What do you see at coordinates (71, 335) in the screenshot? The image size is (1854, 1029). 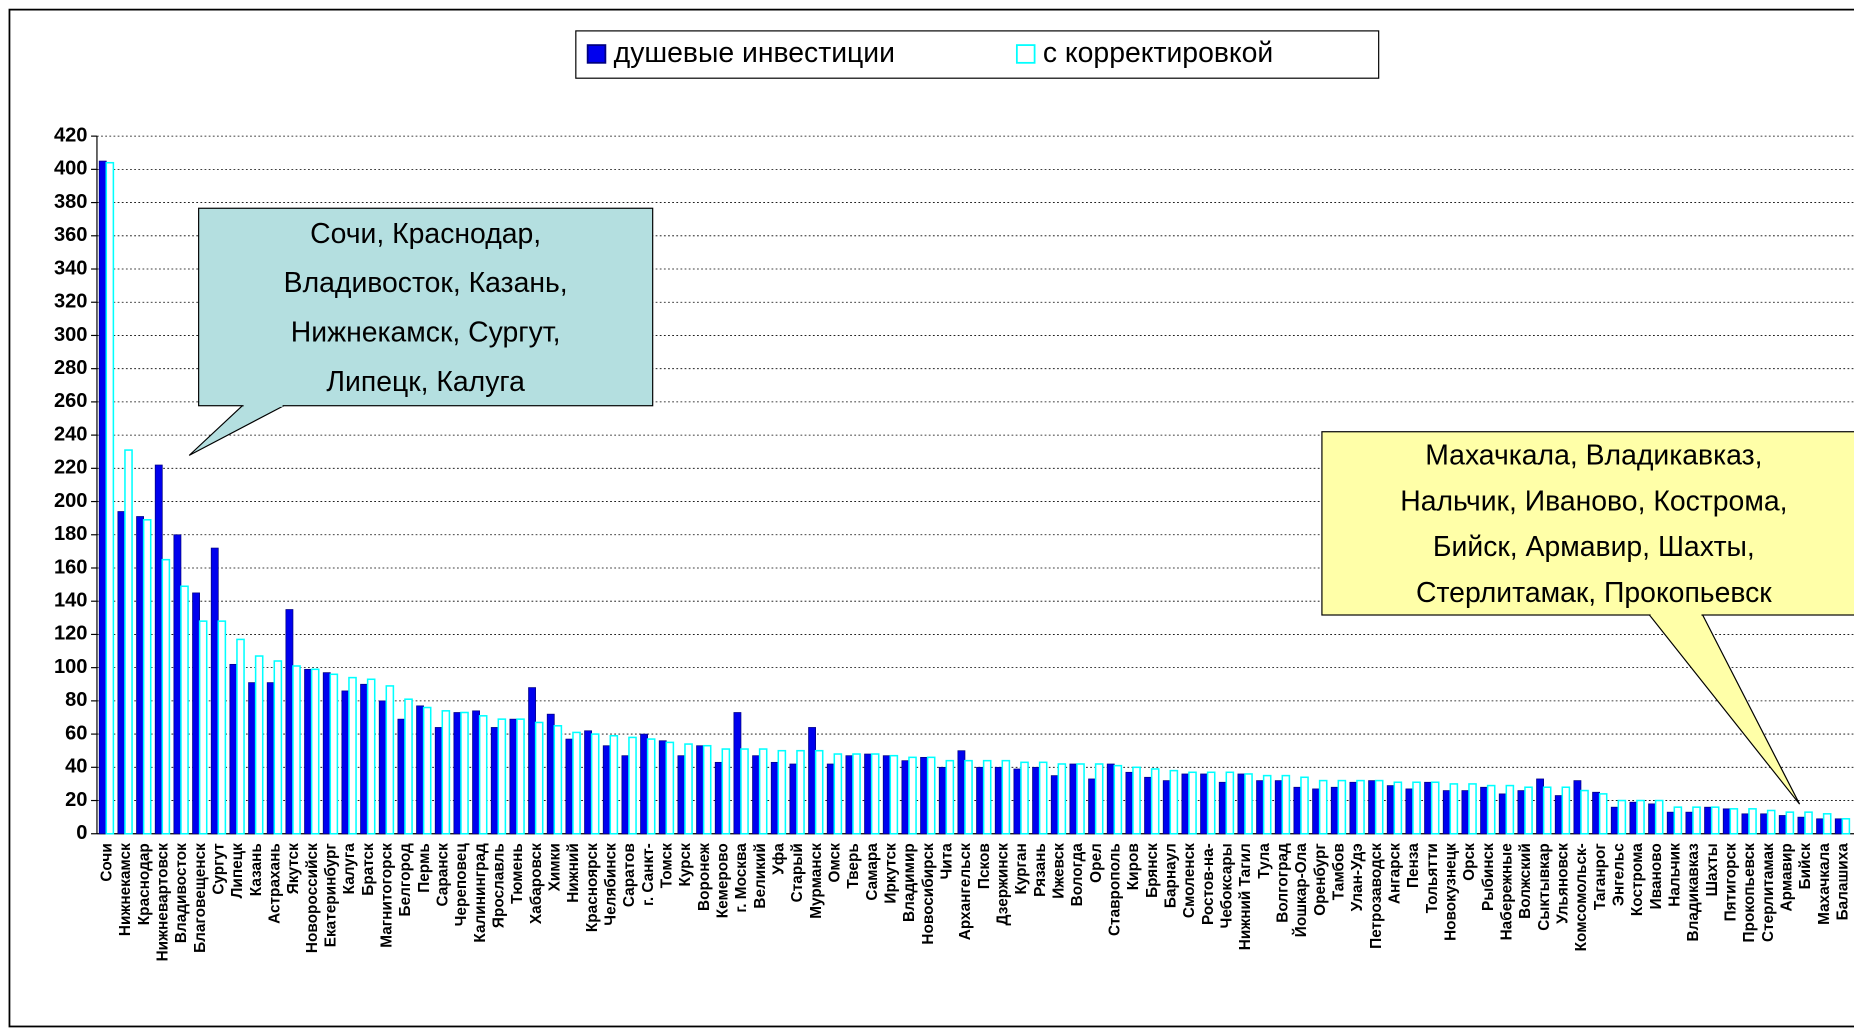 I see `y-tick-label: 300` at bounding box center [71, 335].